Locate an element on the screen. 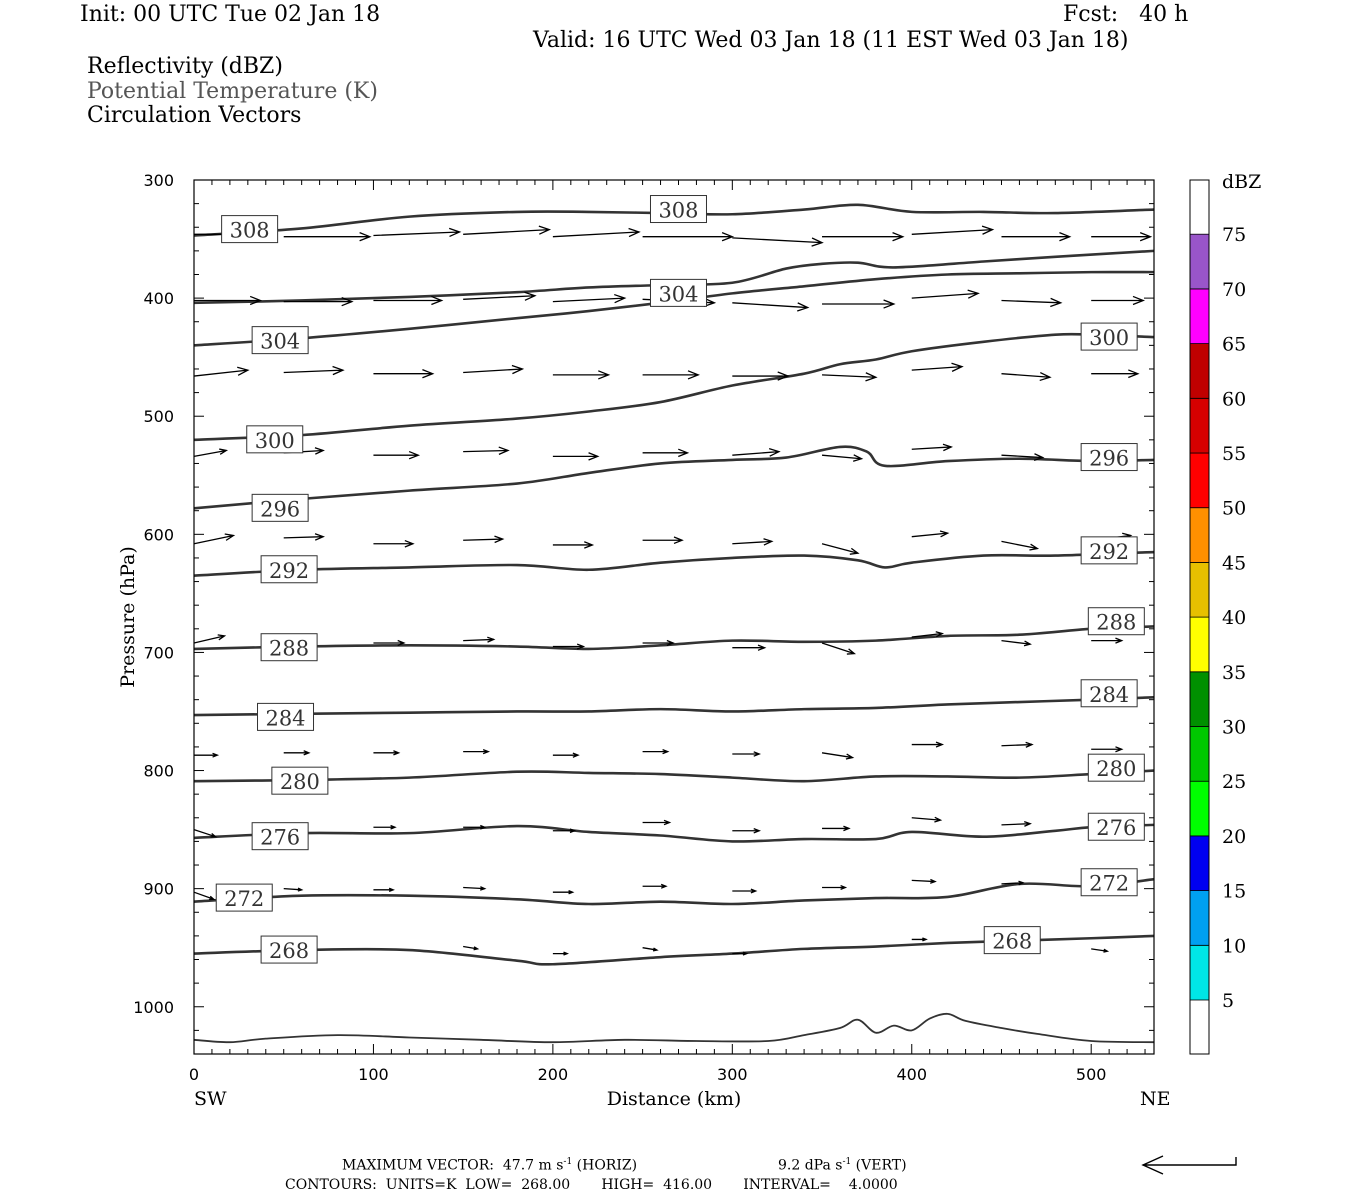  colorbar-tick-label: 55 is located at coordinates (1234, 454).